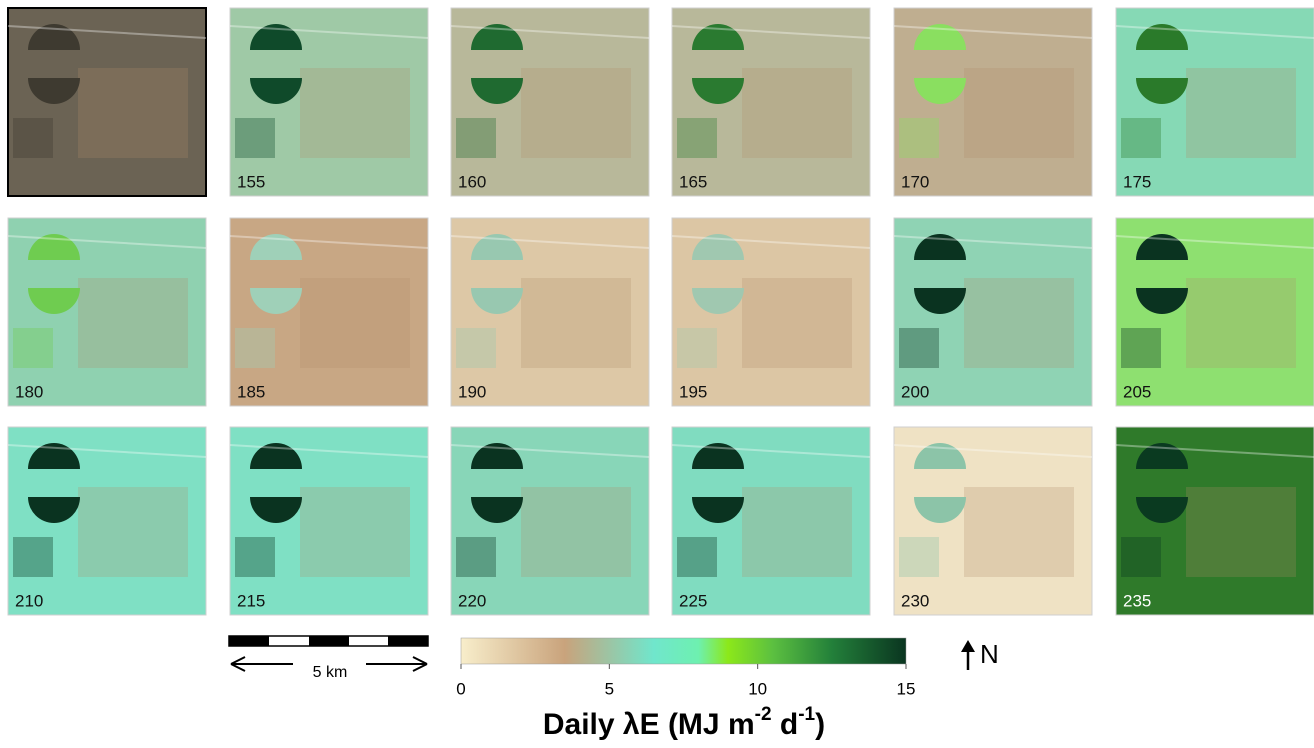  I want to click on map-panel: 205, so click(1214, 312).